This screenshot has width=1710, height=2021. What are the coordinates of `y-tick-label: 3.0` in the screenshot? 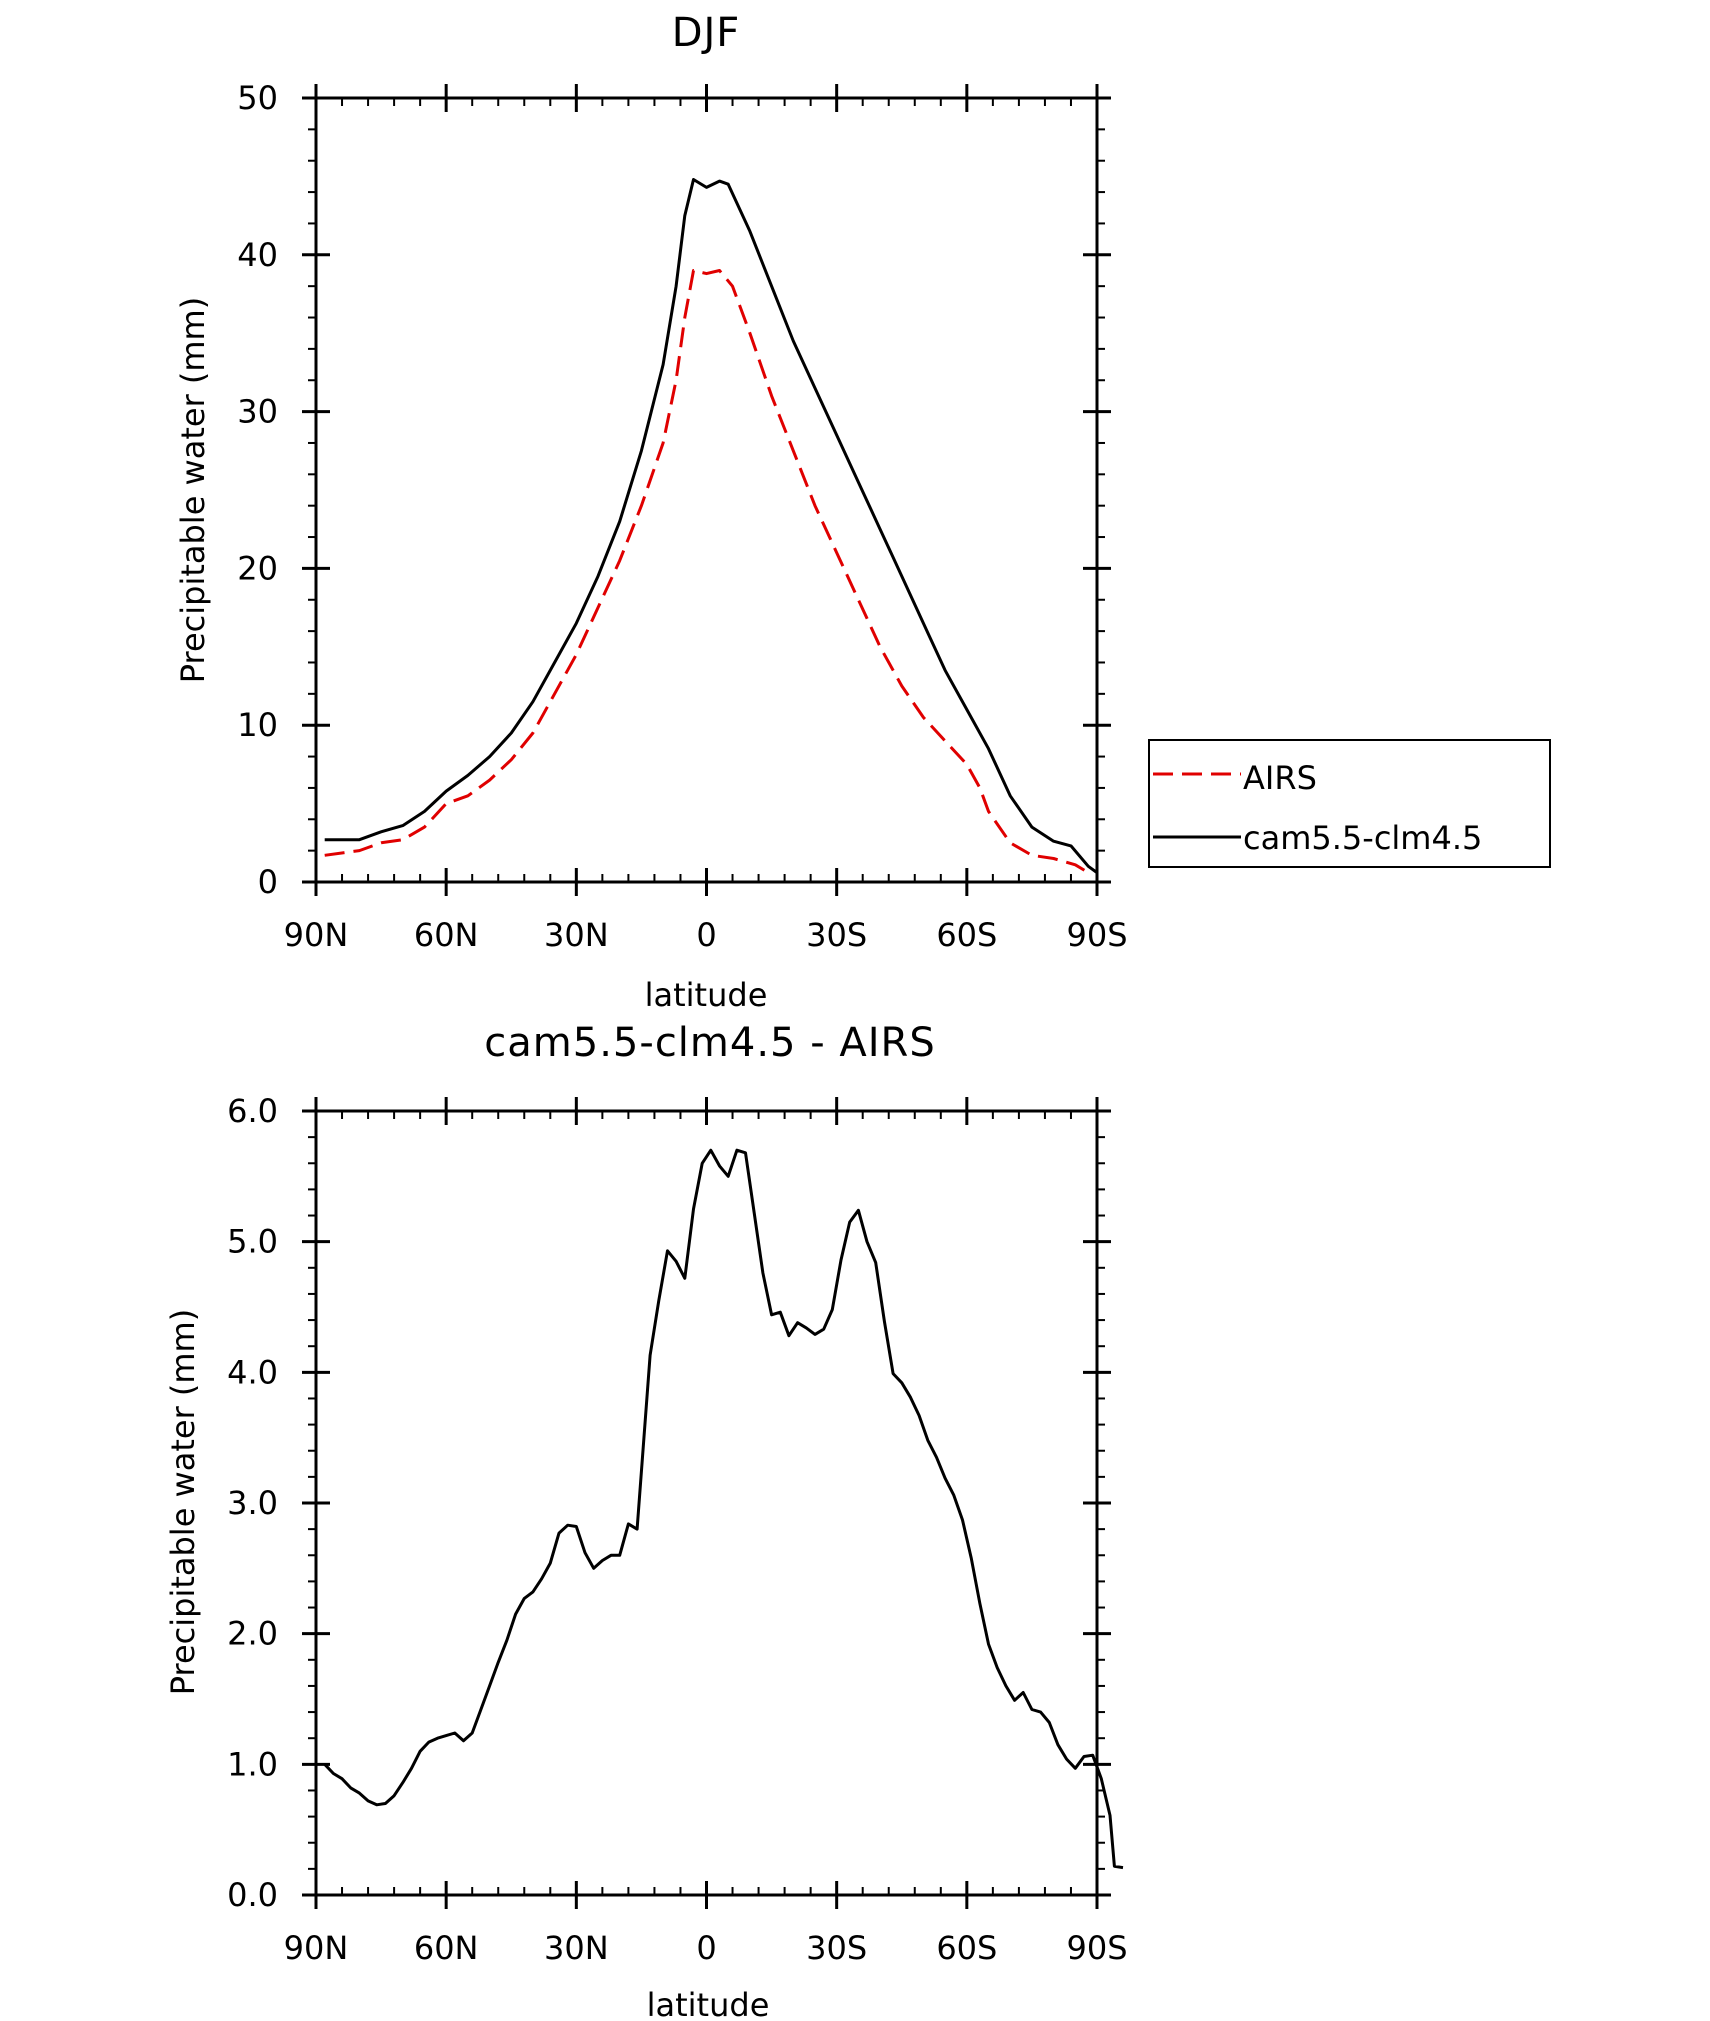 It's located at (252, 1503).